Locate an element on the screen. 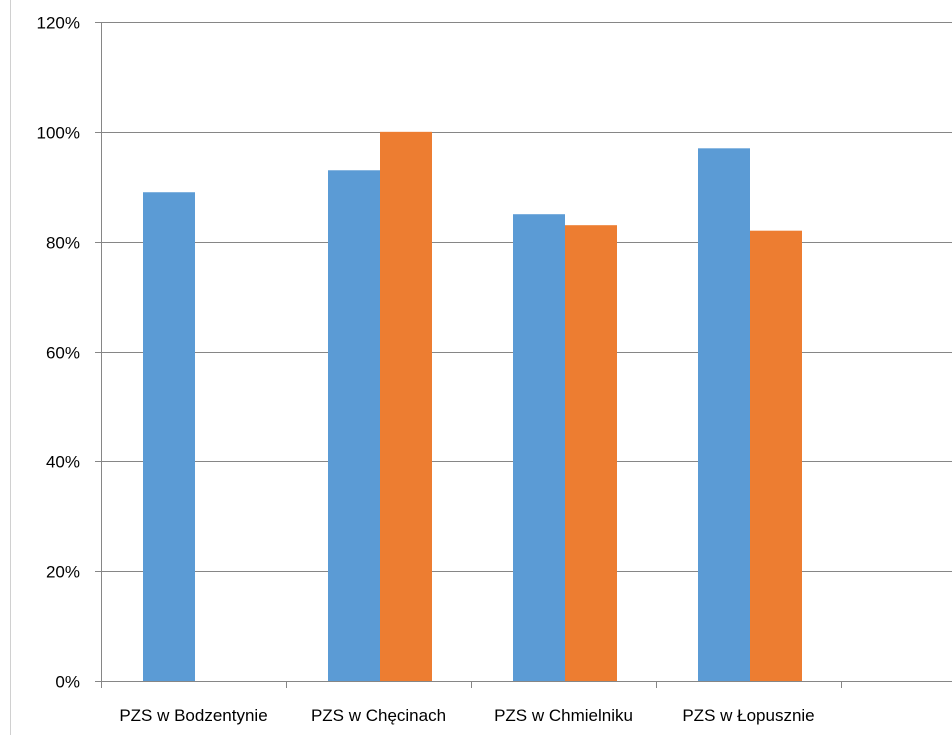  x-tick-label: PZS w Łopusznie is located at coordinates (748, 715).